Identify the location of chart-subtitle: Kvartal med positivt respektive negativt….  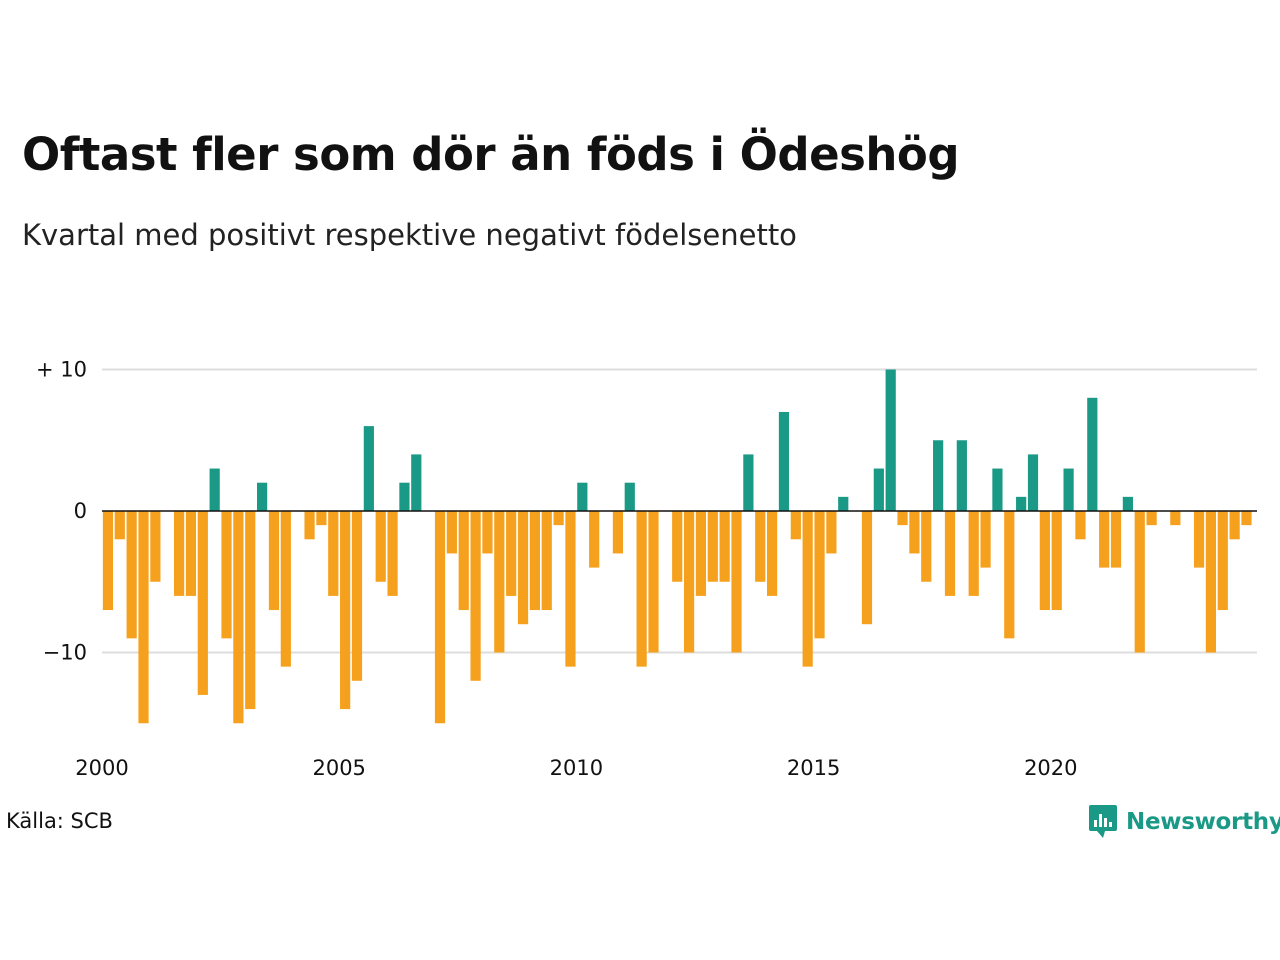
(409, 235).